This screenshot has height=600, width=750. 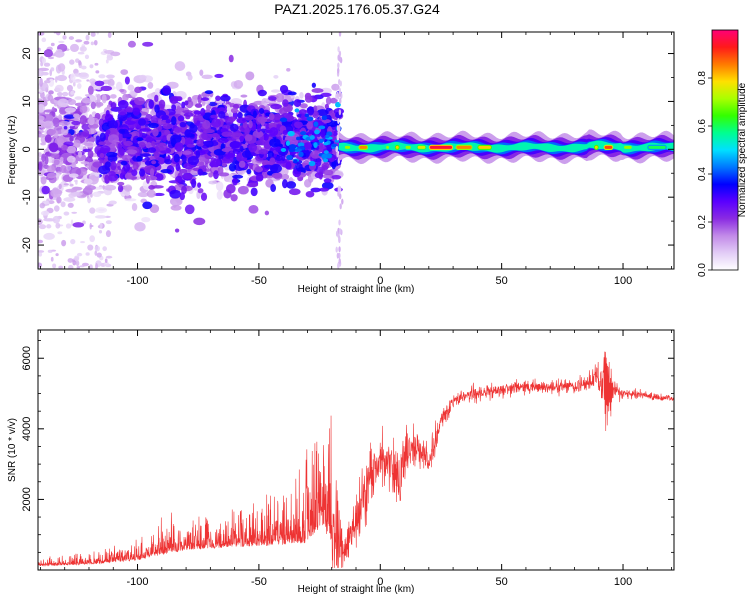 I want to click on colorbar-ticks: 0.0 0.2 0.4 0.6 0.8, so click(x=704, y=174).